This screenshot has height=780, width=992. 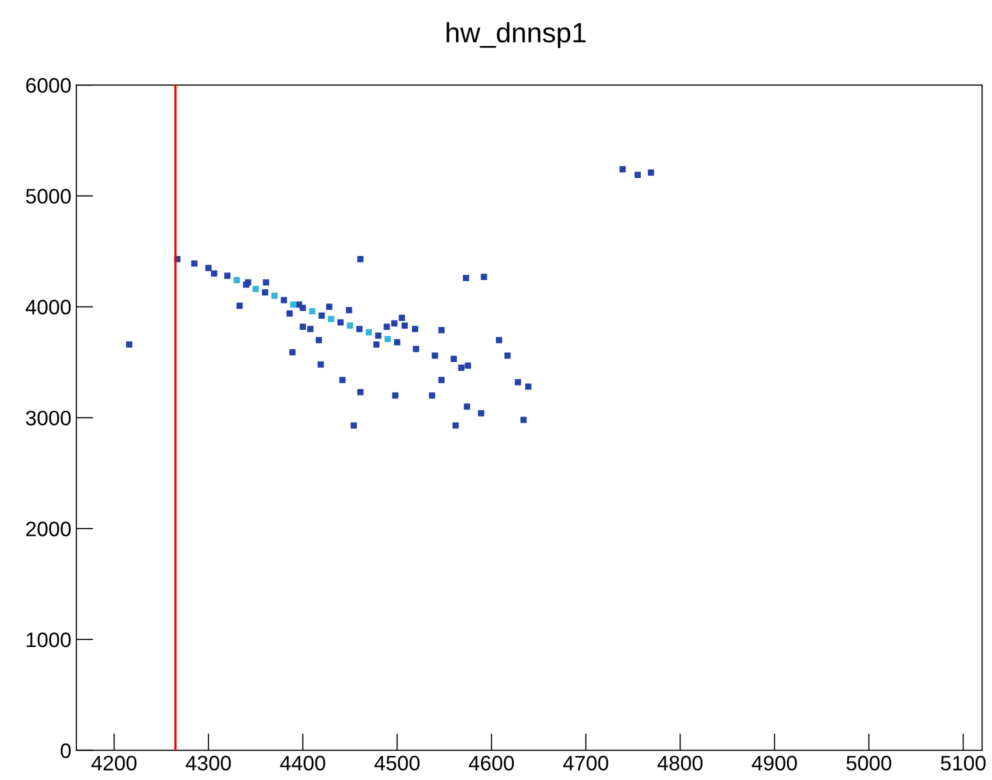 What do you see at coordinates (516, 35) in the screenshot?
I see `chart-title: hw_dnnsp1` at bounding box center [516, 35].